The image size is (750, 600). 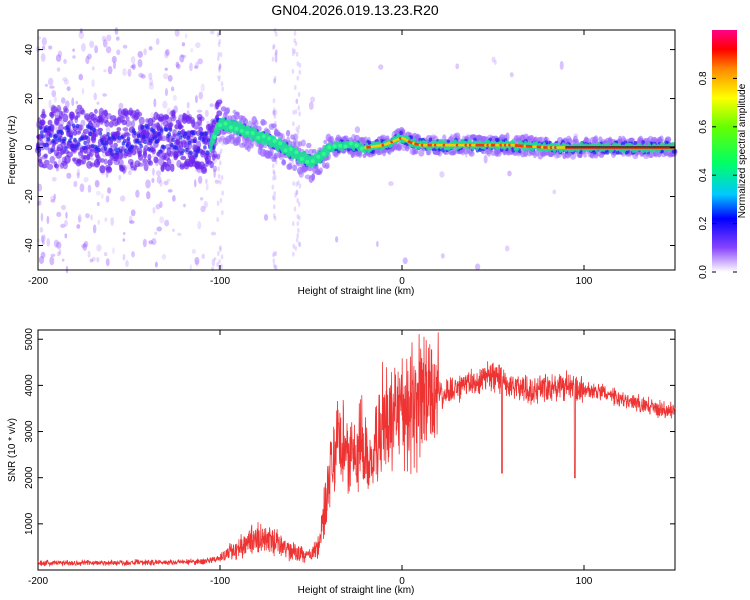 I want to click on x-tick-label: -100, so click(x=220, y=281).